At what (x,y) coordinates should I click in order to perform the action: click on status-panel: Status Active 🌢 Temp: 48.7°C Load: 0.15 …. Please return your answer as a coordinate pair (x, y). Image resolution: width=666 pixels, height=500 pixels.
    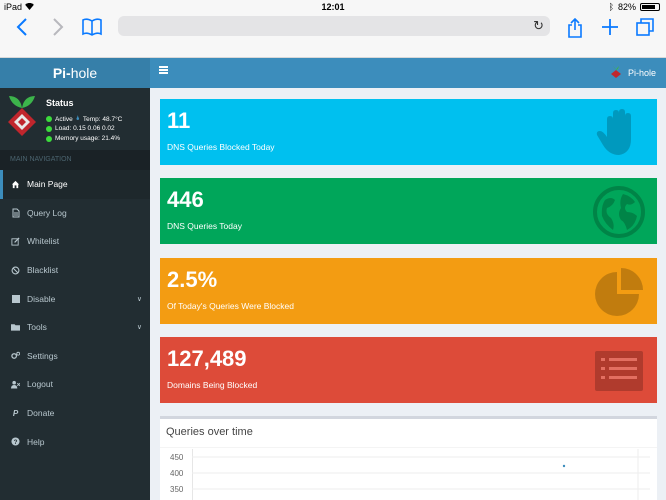
    Looking at the image, I should click on (75, 118).